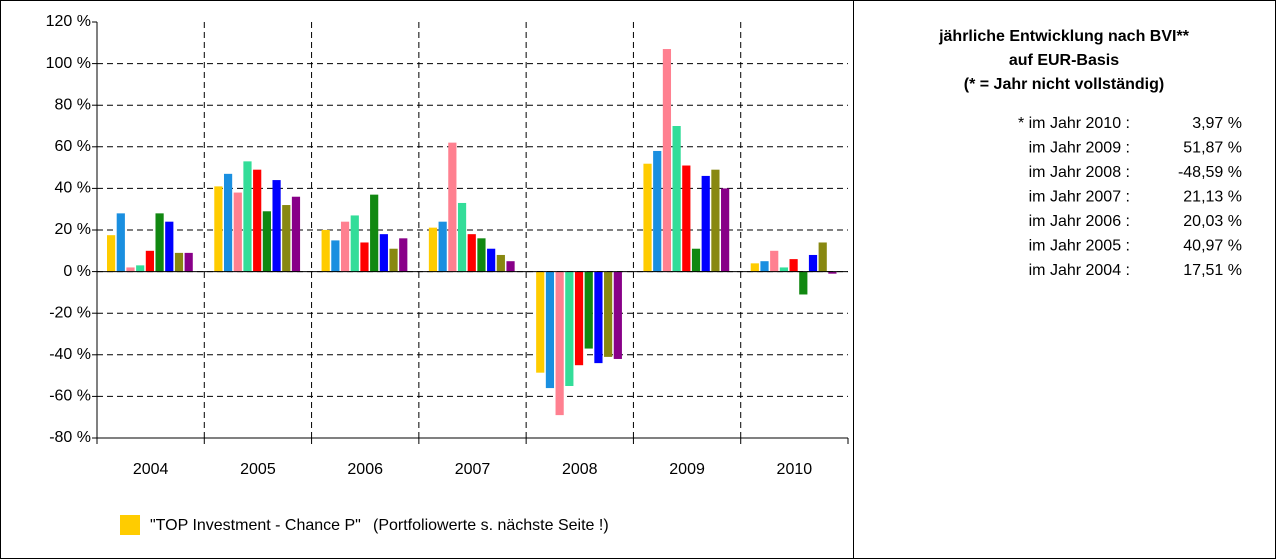  What do you see at coordinates (1079, 270) in the screenshot?
I see `row-label: im Jahr 2004 :` at bounding box center [1079, 270].